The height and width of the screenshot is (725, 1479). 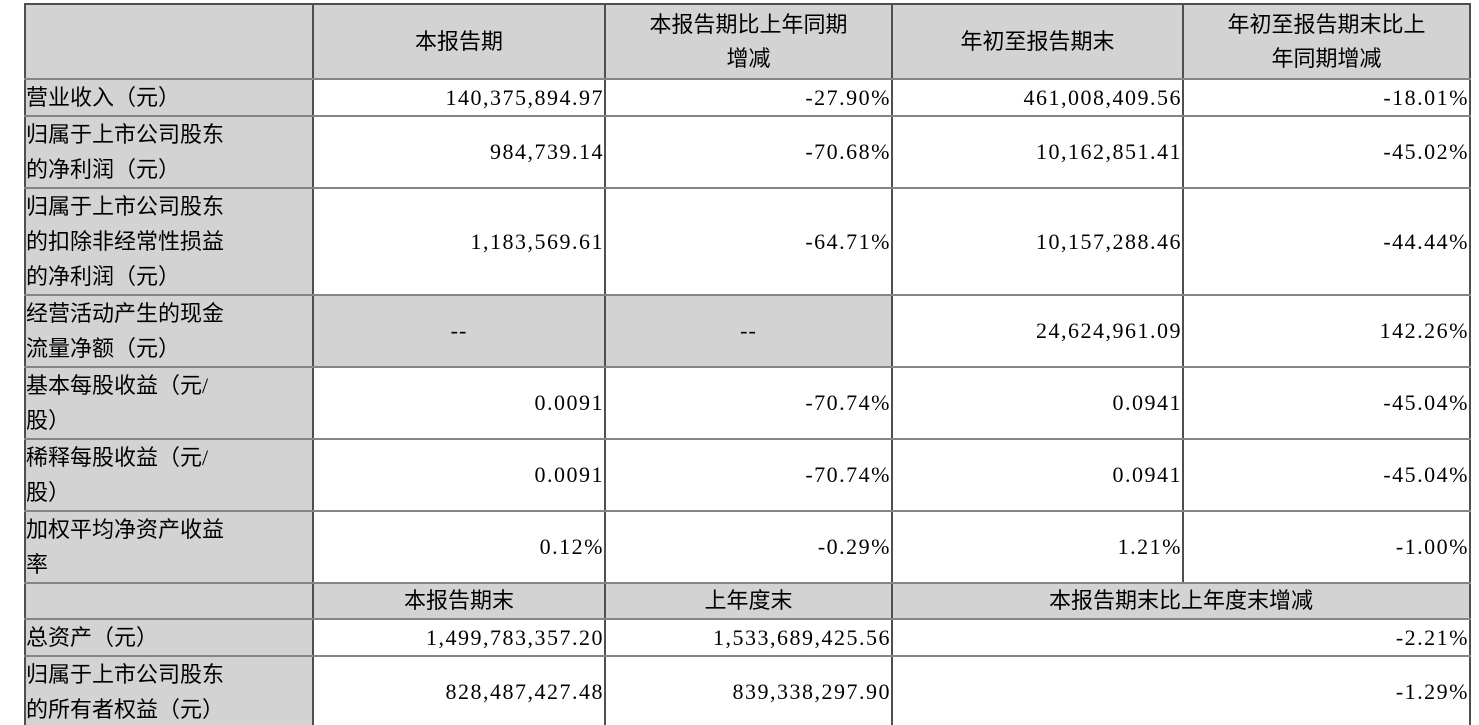 I want to click on col-header-year-to-date: 年初至报告期末, so click(x=1038, y=42).